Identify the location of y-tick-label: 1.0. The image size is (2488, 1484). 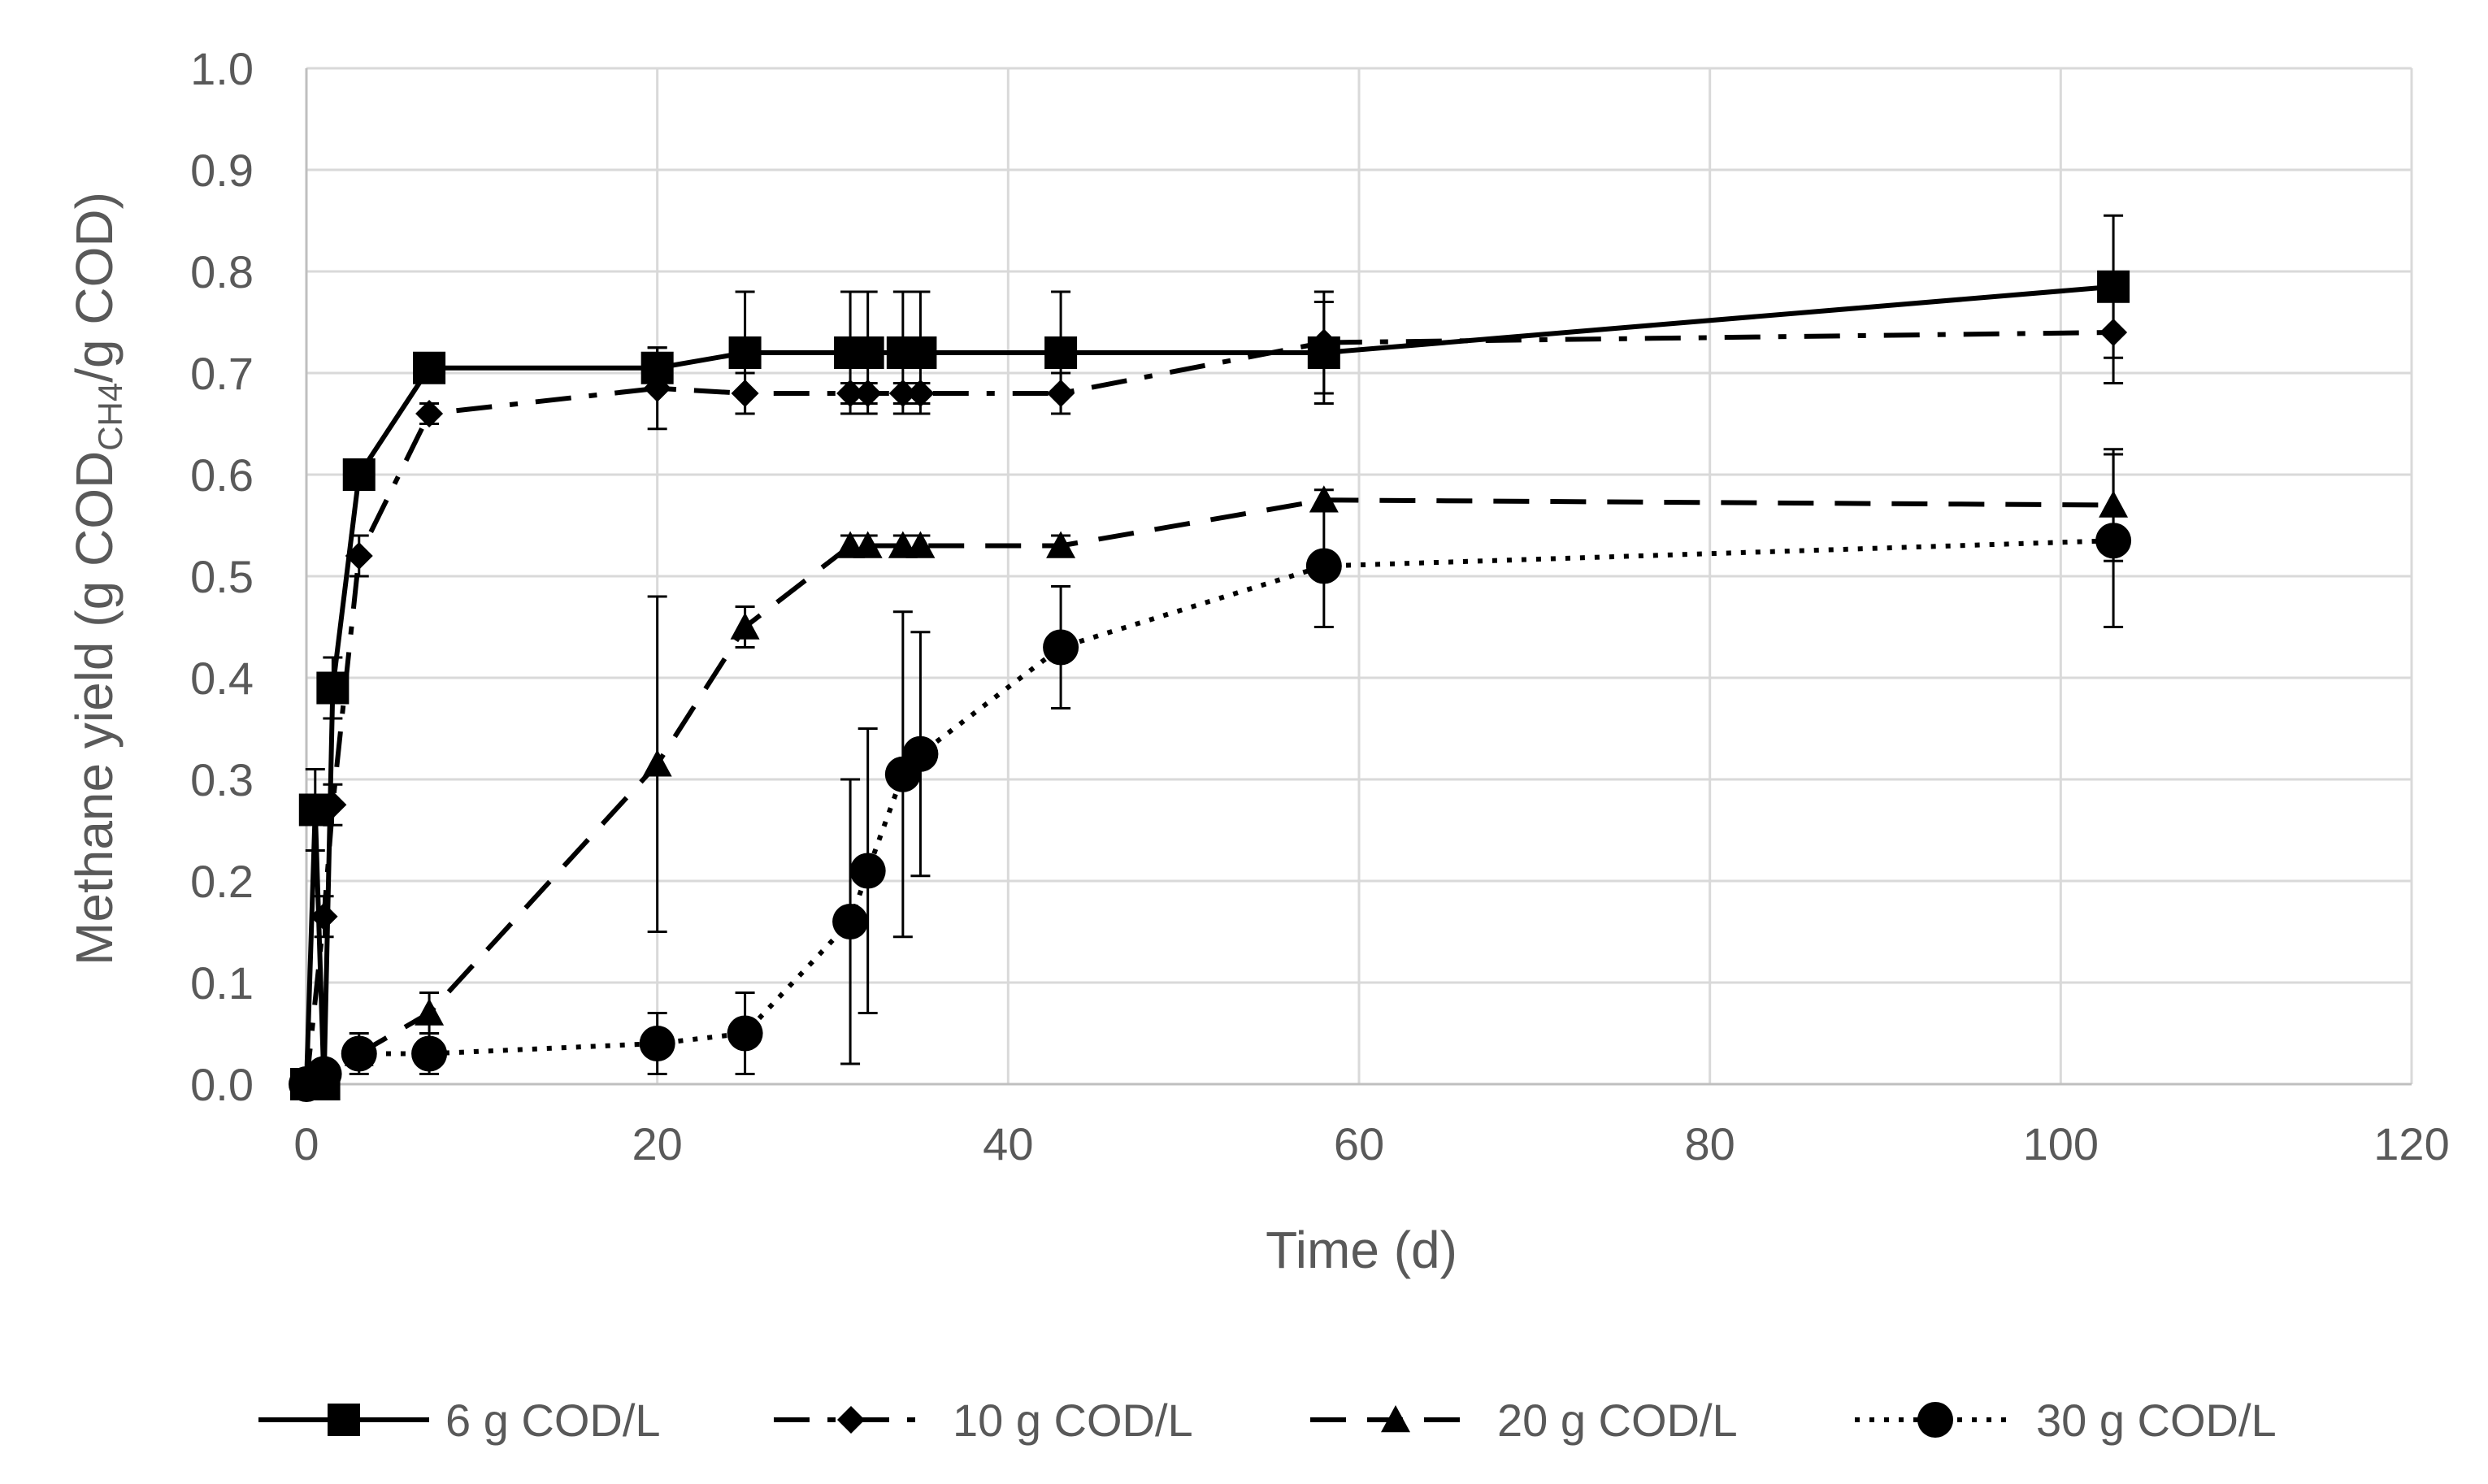
(222, 68).